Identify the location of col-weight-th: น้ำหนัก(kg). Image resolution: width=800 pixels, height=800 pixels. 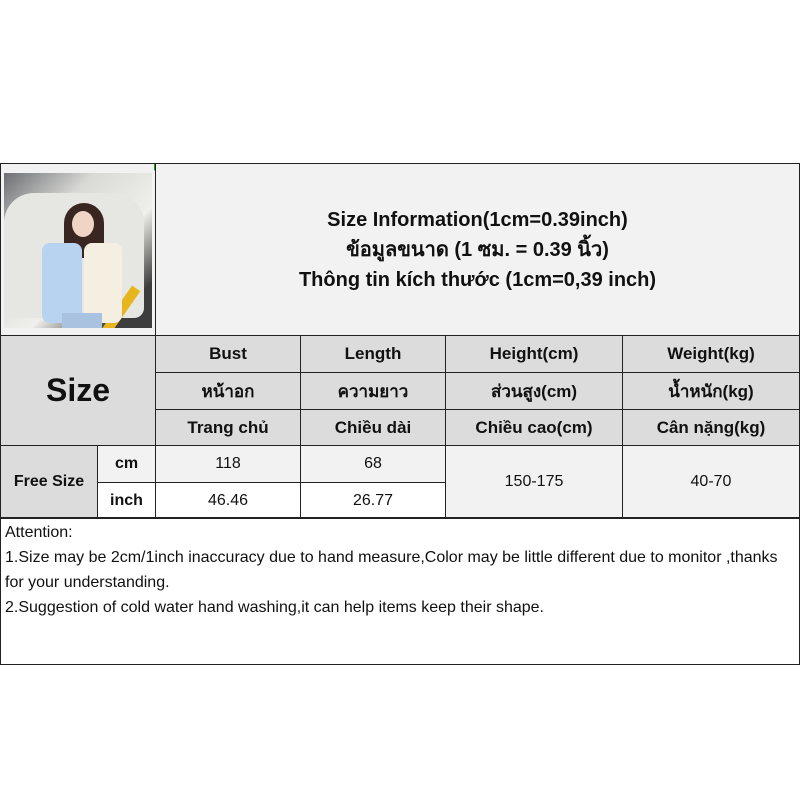
(711, 391).